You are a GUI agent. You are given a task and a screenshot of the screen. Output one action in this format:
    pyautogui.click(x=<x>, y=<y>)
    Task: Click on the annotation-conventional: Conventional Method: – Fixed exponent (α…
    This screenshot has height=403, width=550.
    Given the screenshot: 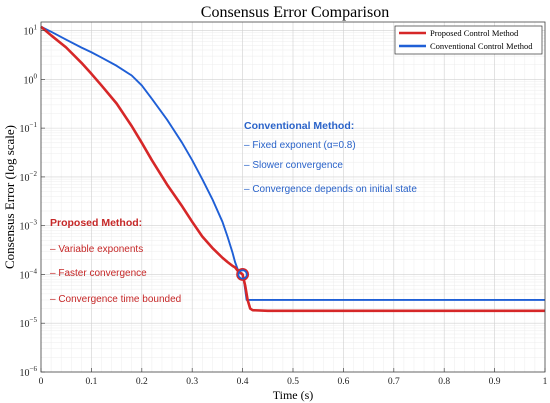 What is the action you would take?
    pyautogui.click(x=330, y=157)
    